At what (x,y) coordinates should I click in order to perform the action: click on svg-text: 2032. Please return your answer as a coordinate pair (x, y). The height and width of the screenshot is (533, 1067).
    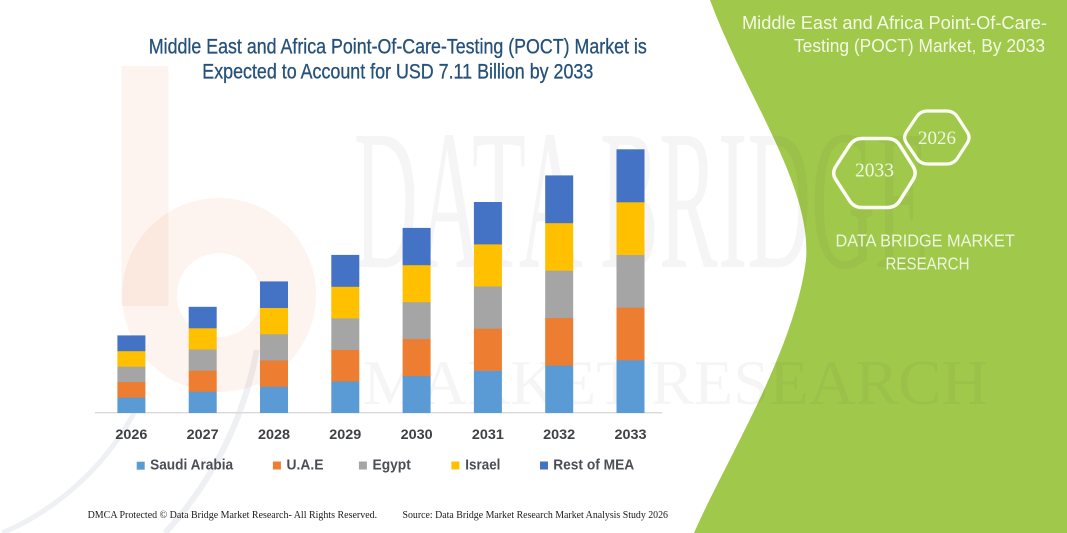
    Looking at the image, I should click on (559, 435).